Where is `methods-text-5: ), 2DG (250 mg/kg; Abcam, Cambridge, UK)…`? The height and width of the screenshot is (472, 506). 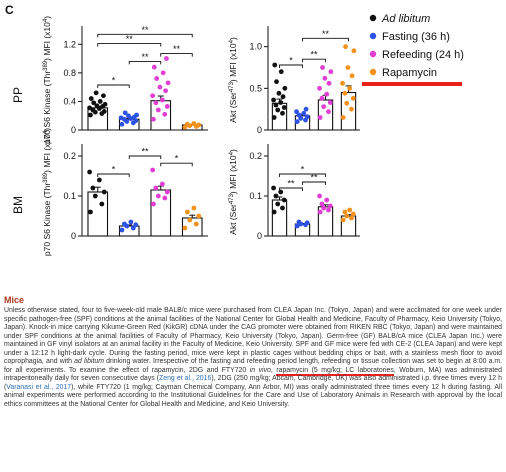
methods-text-5: ), 2DG (250 mg/kg; Abcam, Cambridge, UK)… is located at coordinates (253, 383).